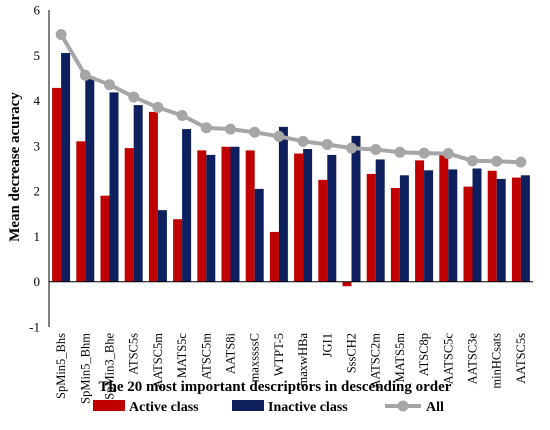 This screenshot has width=550, height=430. What do you see at coordinates (497, 361) in the screenshot?
I see `x-category-label: minHCsats` at bounding box center [497, 361].